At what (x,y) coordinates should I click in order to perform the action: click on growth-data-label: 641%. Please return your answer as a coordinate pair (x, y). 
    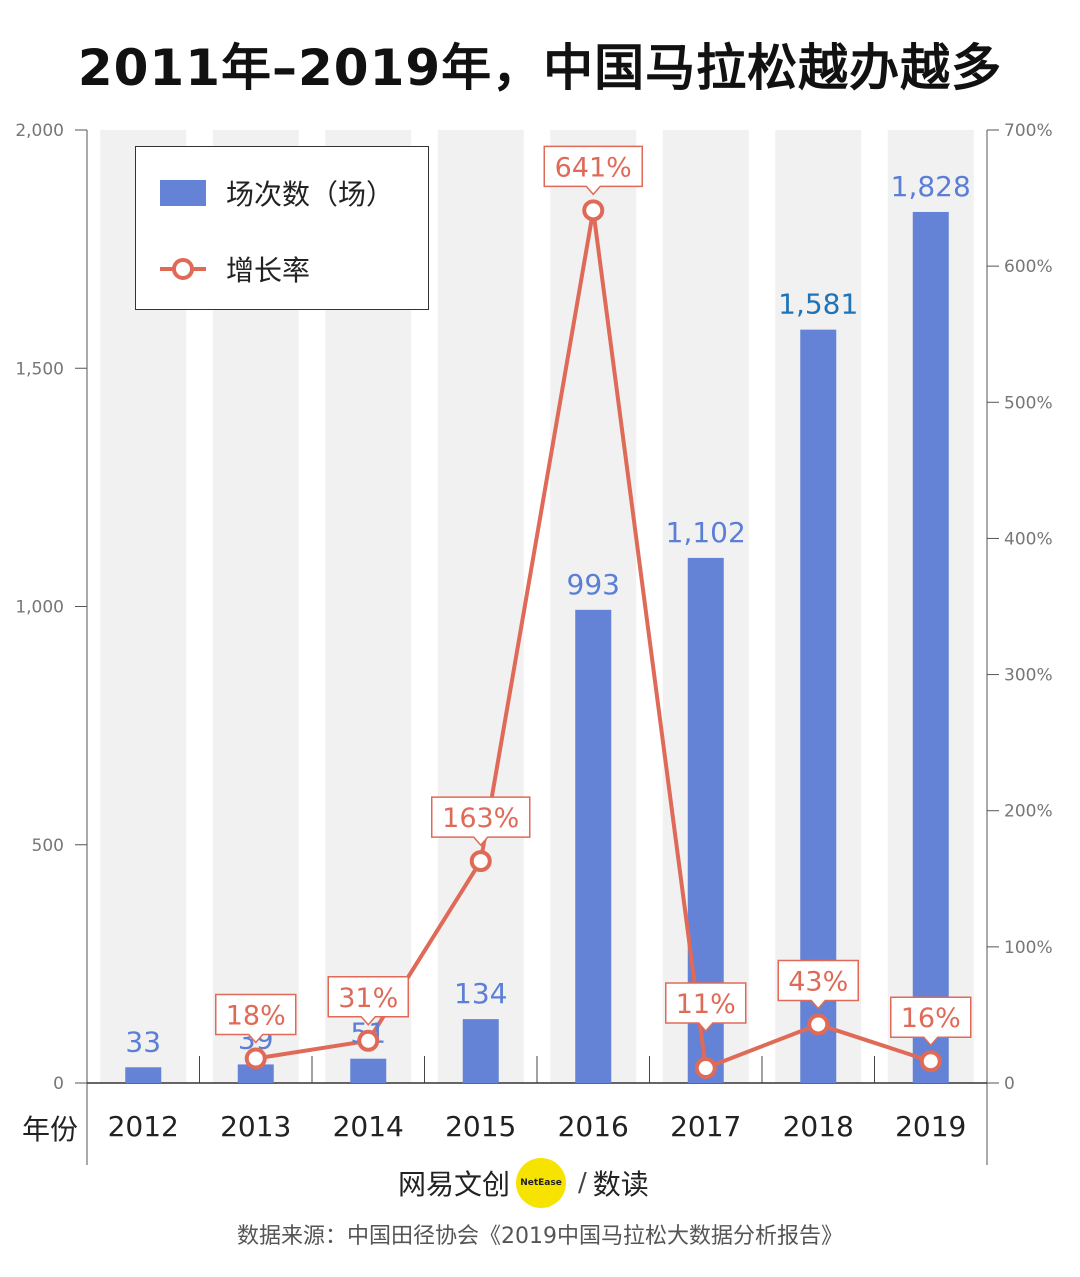
    Looking at the image, I should click on (593, 167).